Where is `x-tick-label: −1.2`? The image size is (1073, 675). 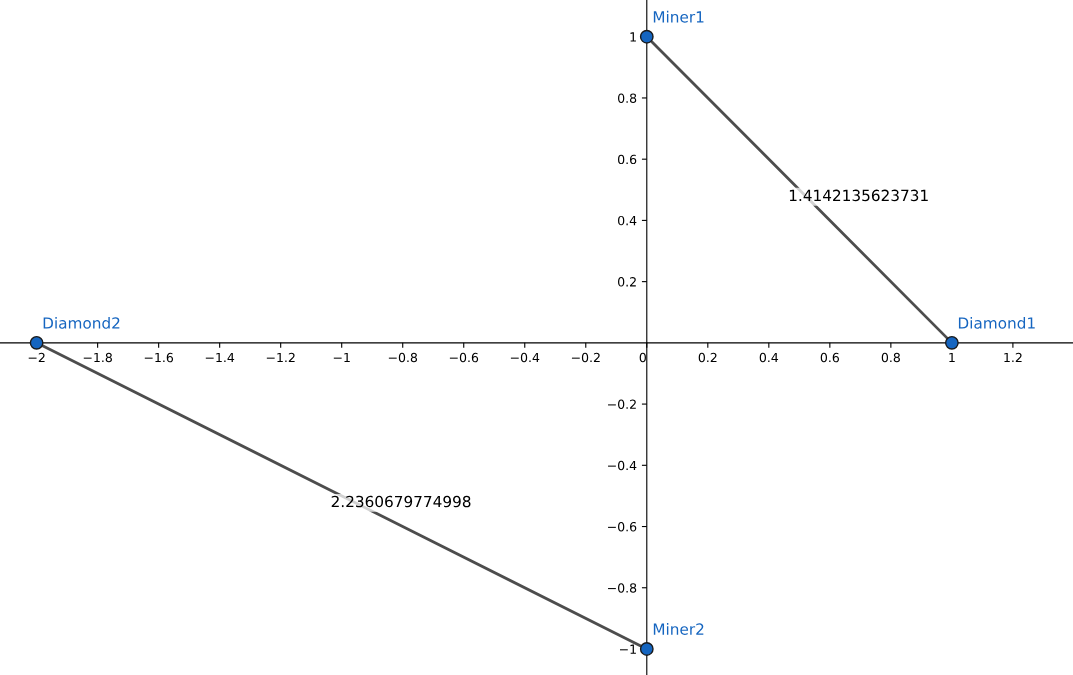
x-tick-label: −1.2 is located at coordinates (280, 357).